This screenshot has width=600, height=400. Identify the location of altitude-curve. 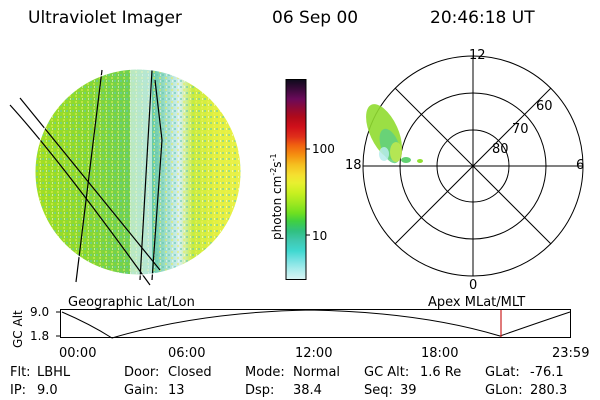
(316, 324).